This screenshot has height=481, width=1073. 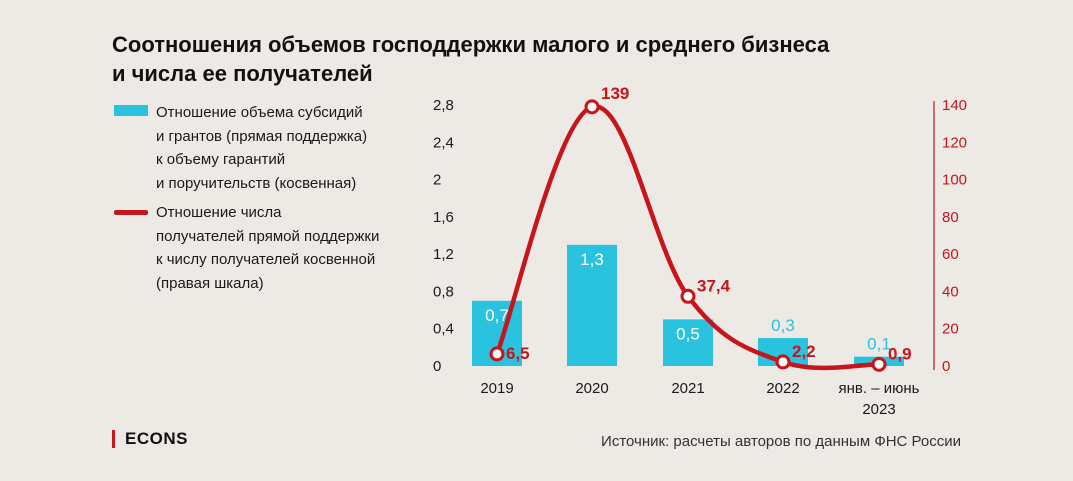 I want to click on line-value-label: 0,9, so click(x=900, y=353).